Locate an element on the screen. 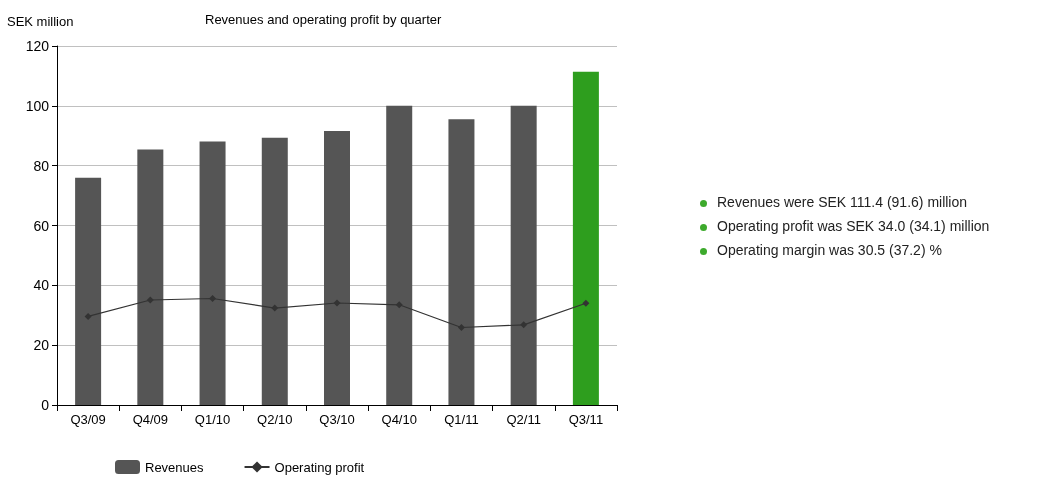 Image resolution: width=1039 pixels, height=481 pixels. x-tick-label: Q1/10 is located at coordinates (212, 419).